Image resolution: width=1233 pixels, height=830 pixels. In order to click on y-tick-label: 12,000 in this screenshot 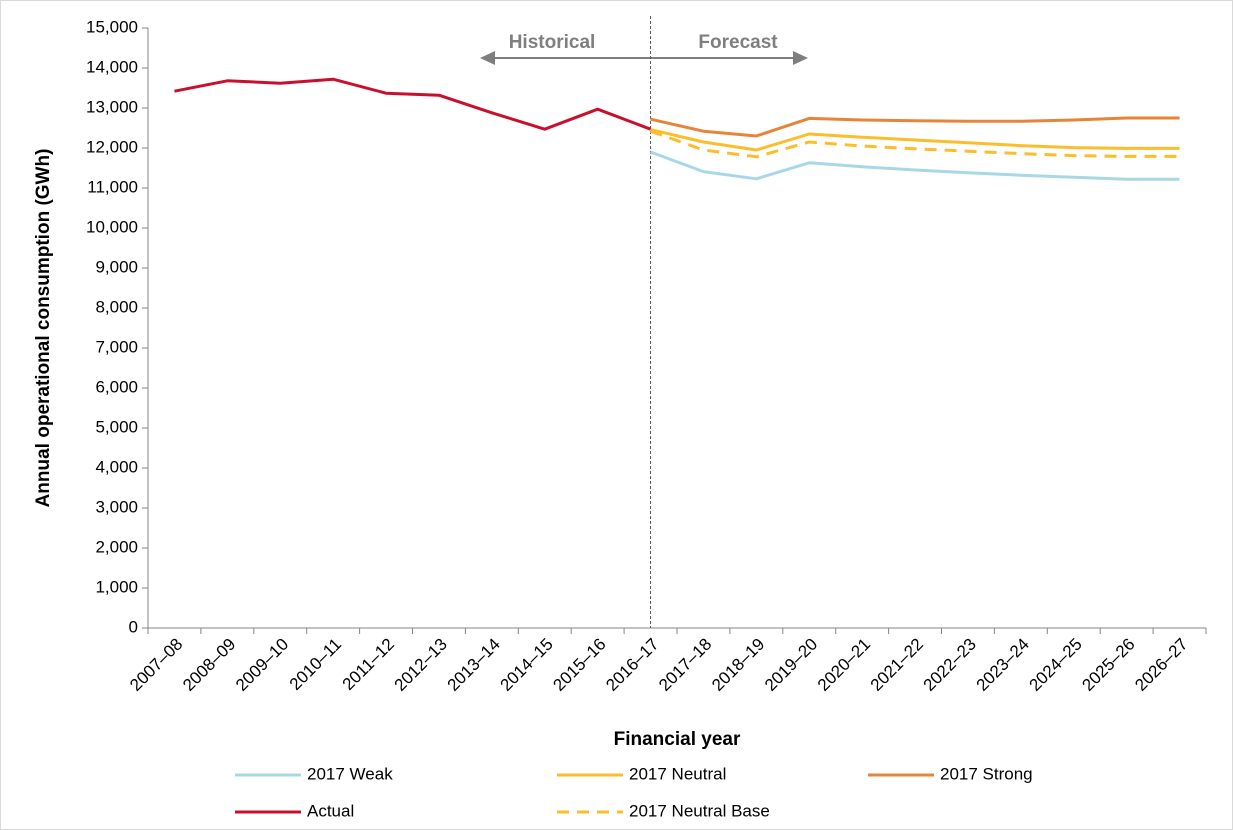, I will do `click(112, 146)`.